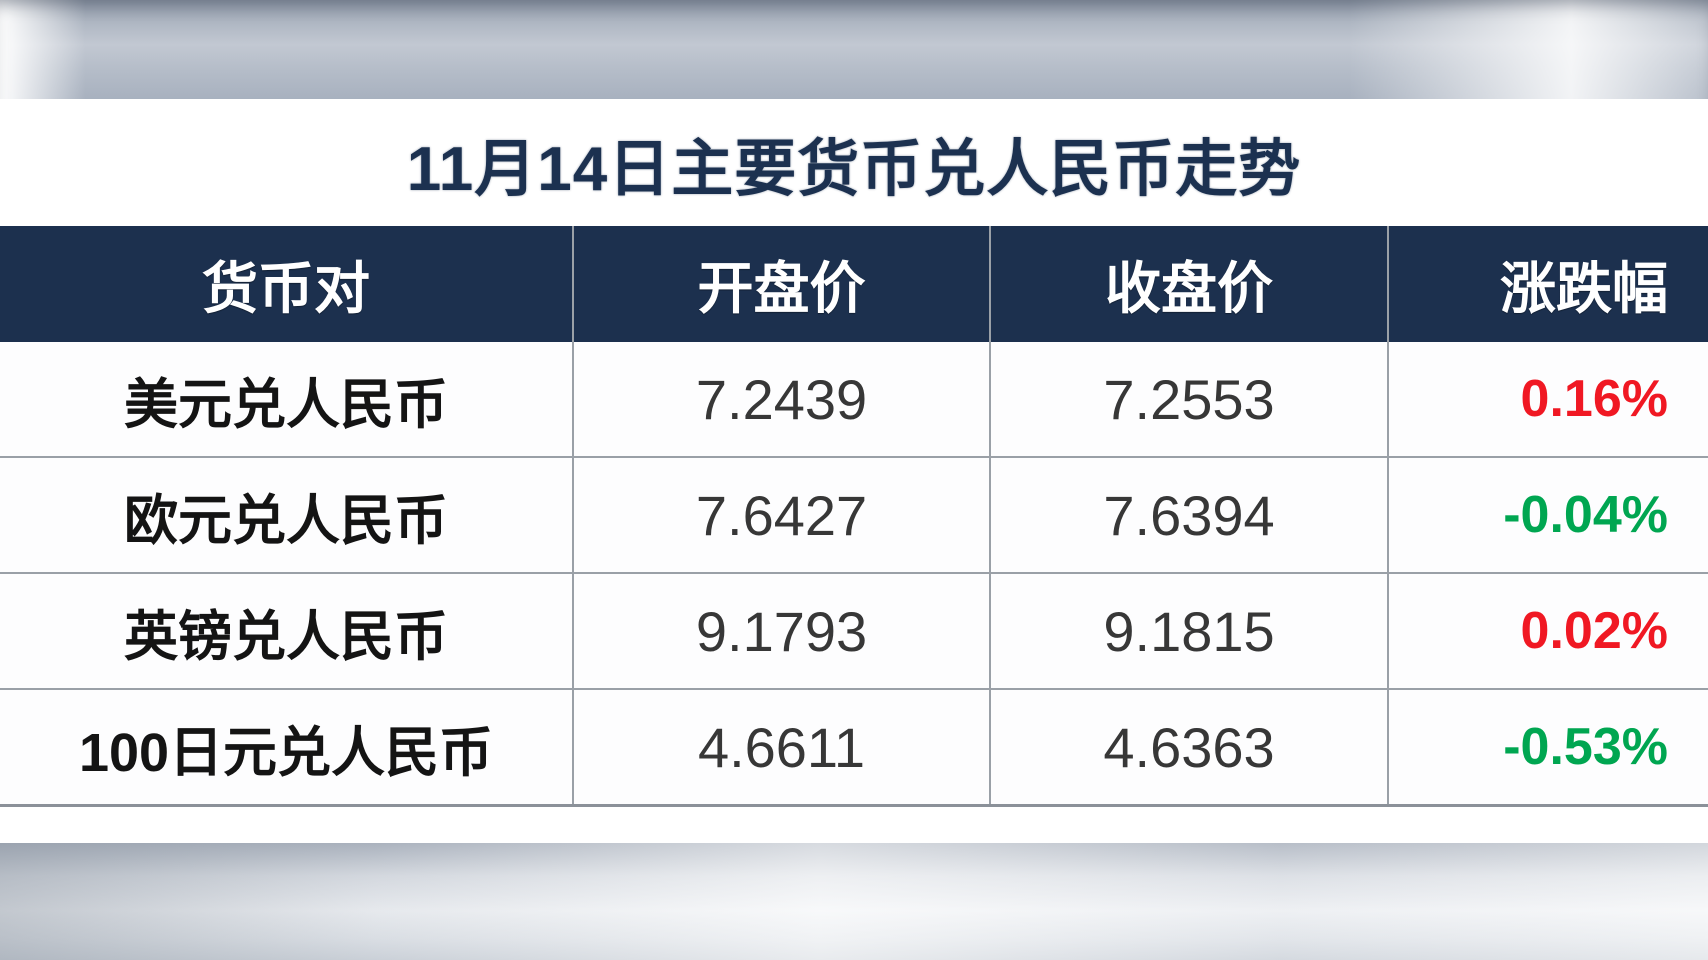  I want to click on close-price-cell: 9.1815, so click(1188, 631).